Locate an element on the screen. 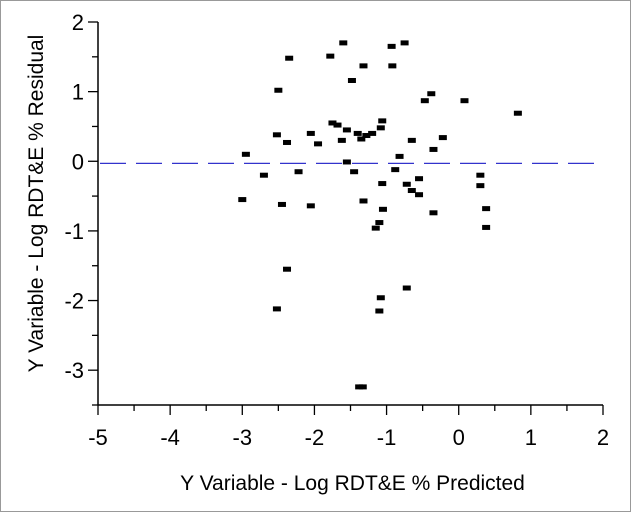 The height and width of the screenshot is (512, 631). y-axis-title: Y Variable - Log RDT&E % Residual is located at coordinates (36, 204).